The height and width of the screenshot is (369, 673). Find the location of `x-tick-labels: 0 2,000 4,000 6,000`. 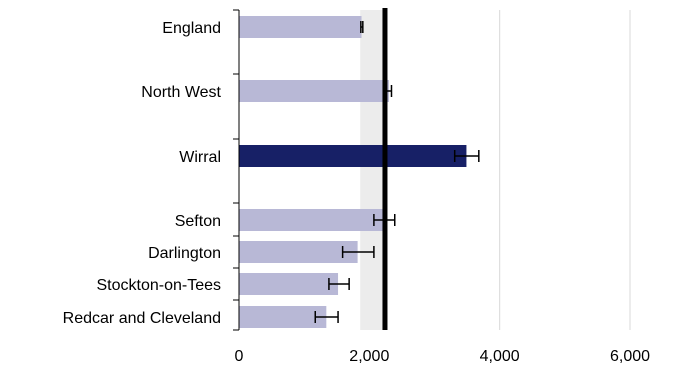

x-tick-labels: 0 2,000 4,000 6,000 is located at coordinates (443, 356).